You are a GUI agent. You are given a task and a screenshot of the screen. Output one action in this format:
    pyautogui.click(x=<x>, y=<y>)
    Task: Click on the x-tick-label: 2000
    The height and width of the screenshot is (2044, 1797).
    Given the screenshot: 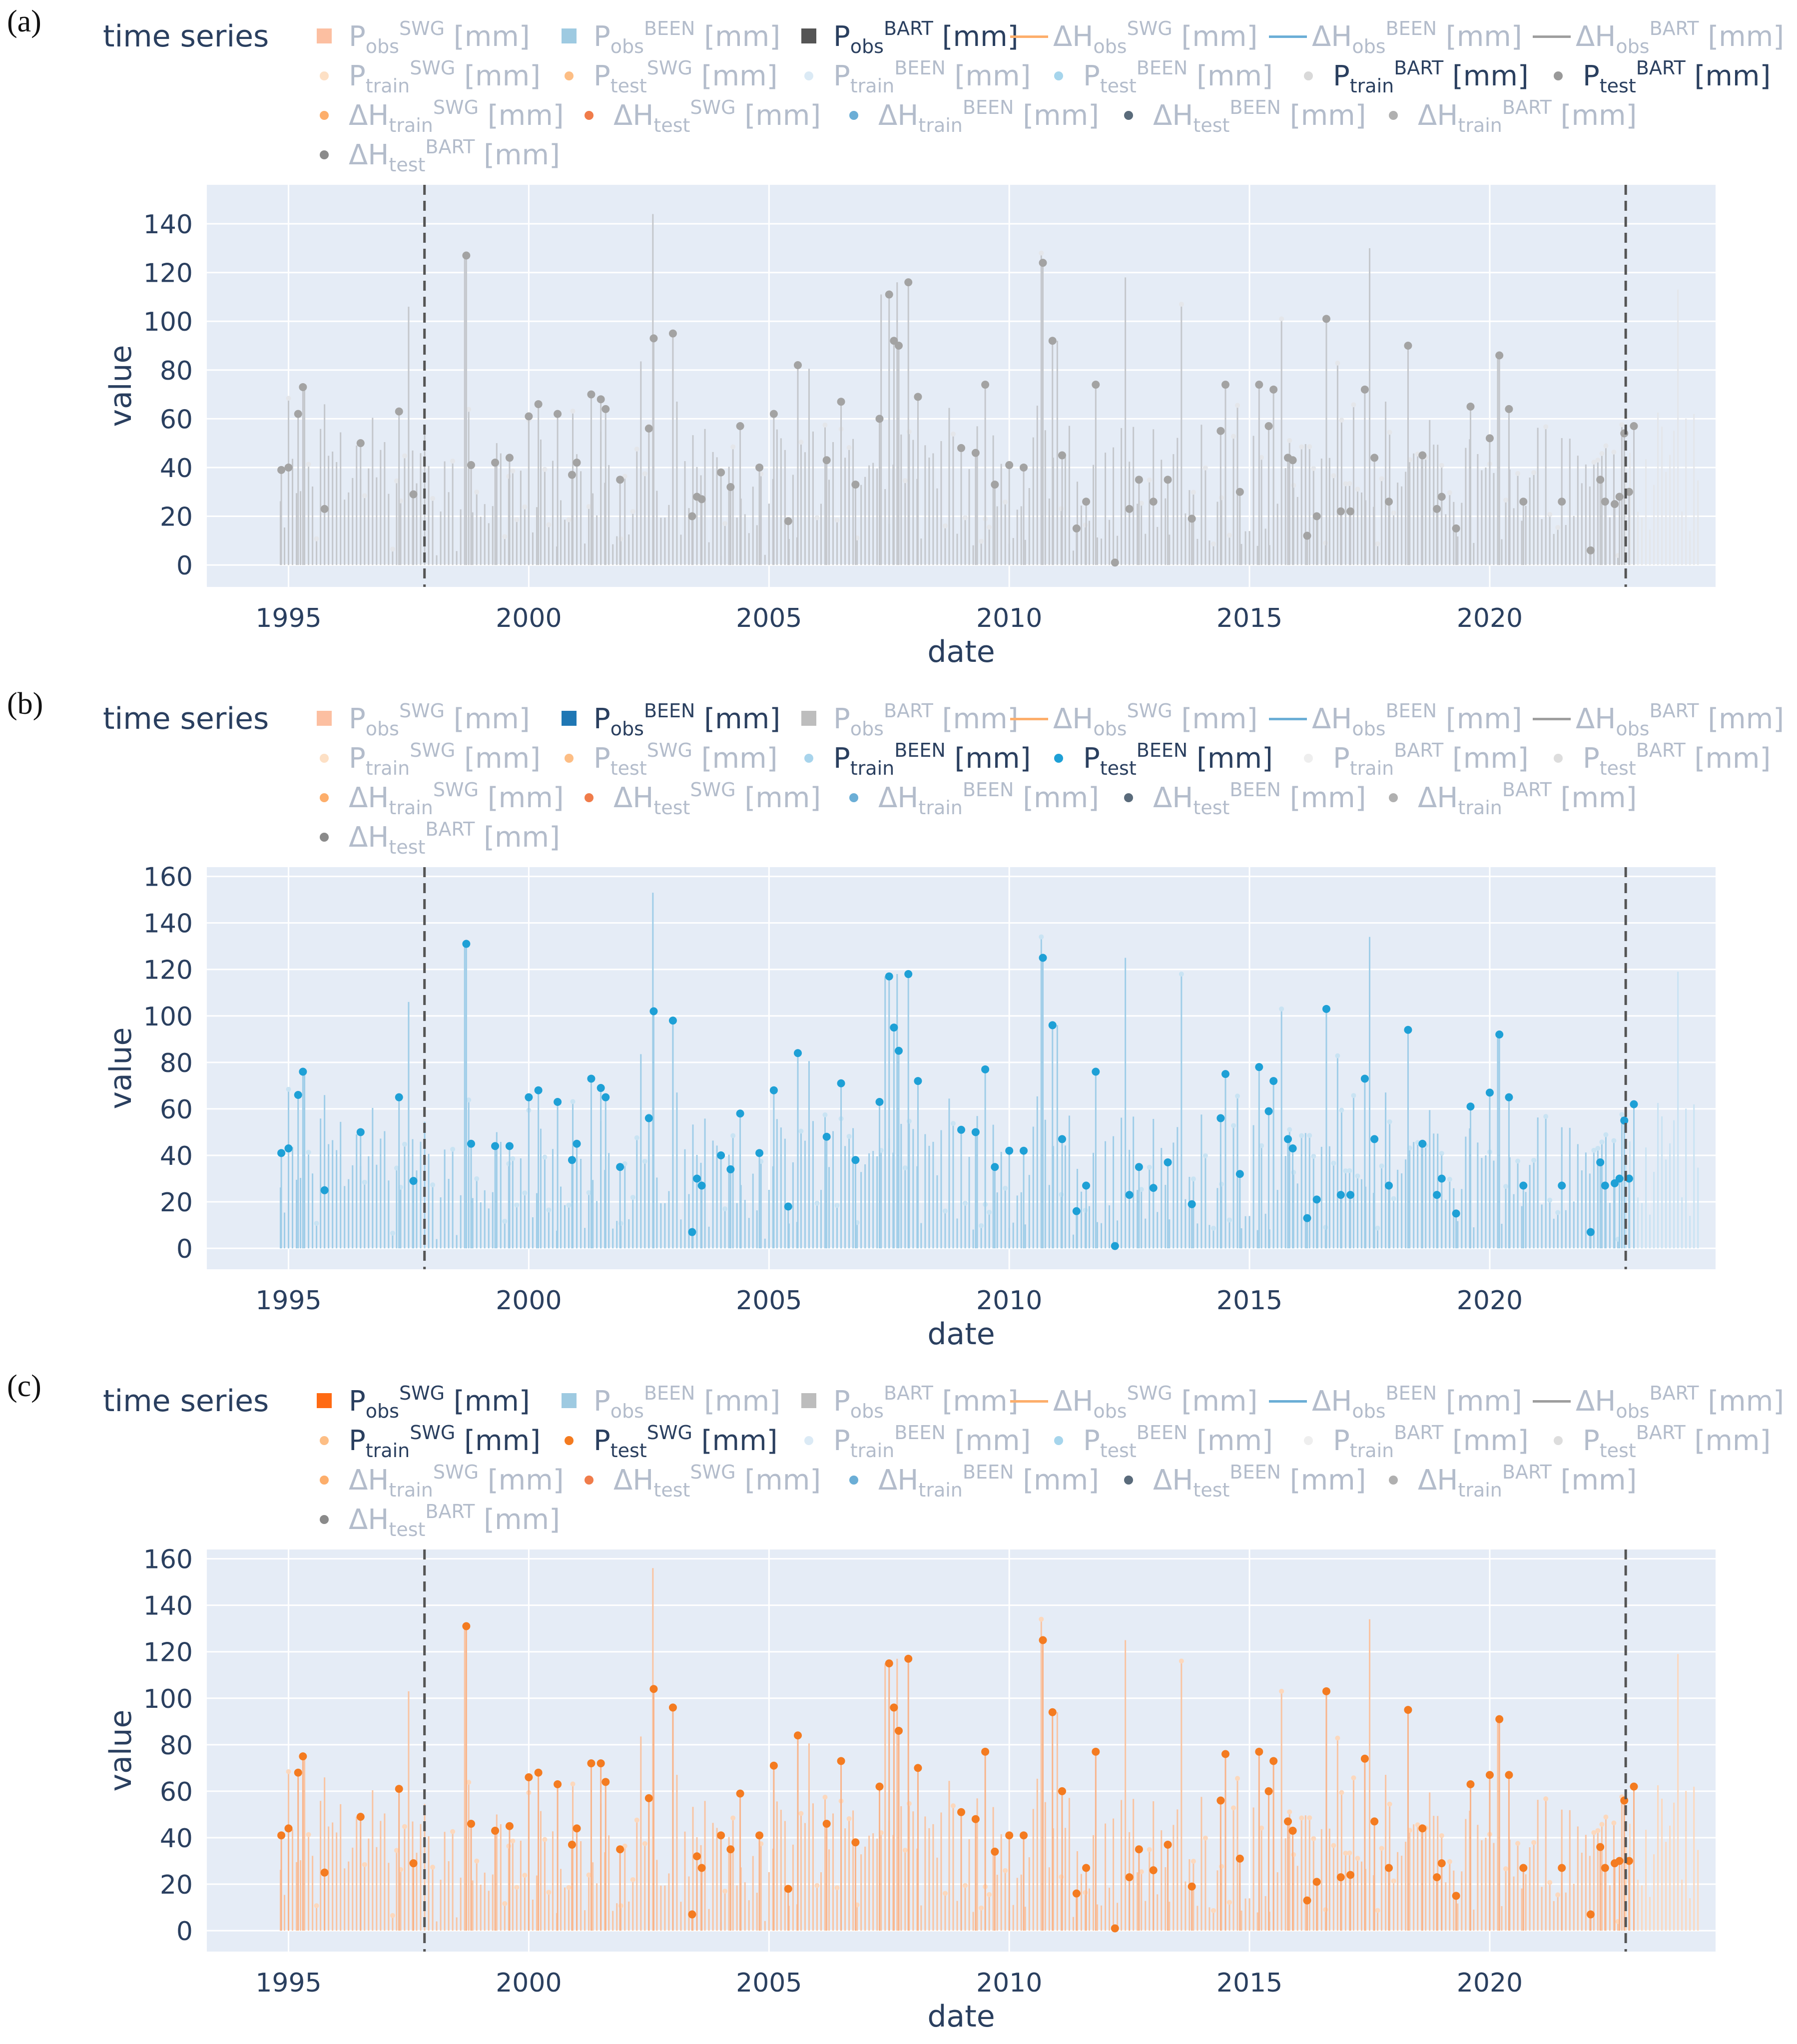 What is the action you would take?
    pyautogui.click(x=529, y=1301)
    